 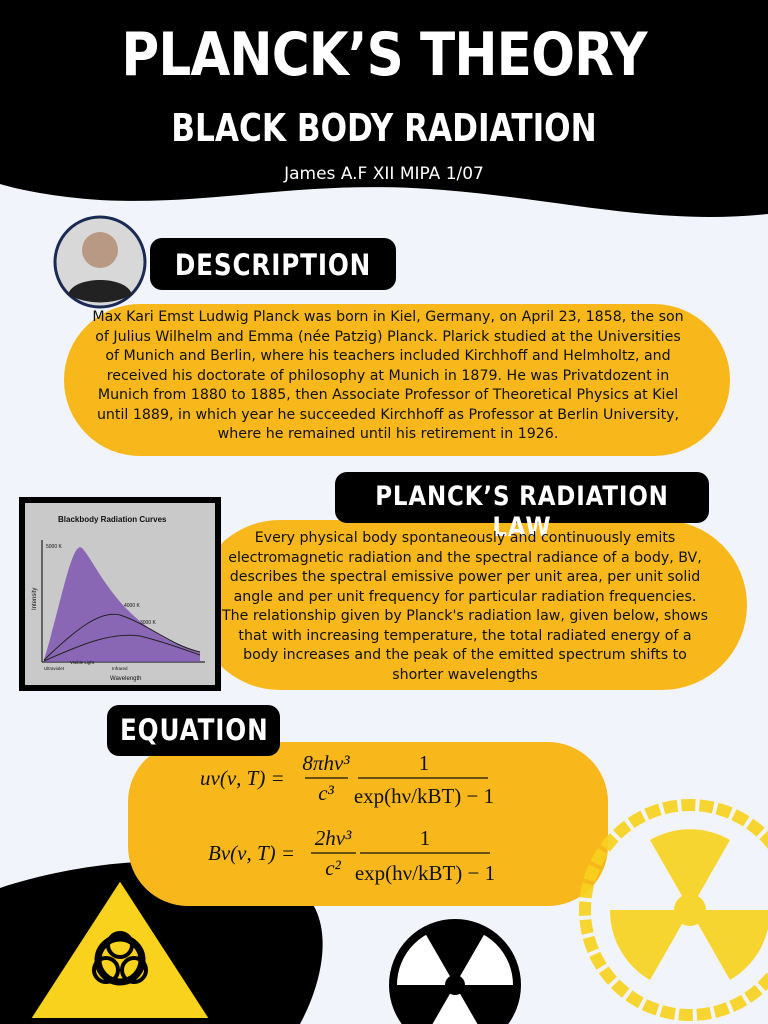 I want to click on radiation-sign-faded, so click(x=673, y=910).